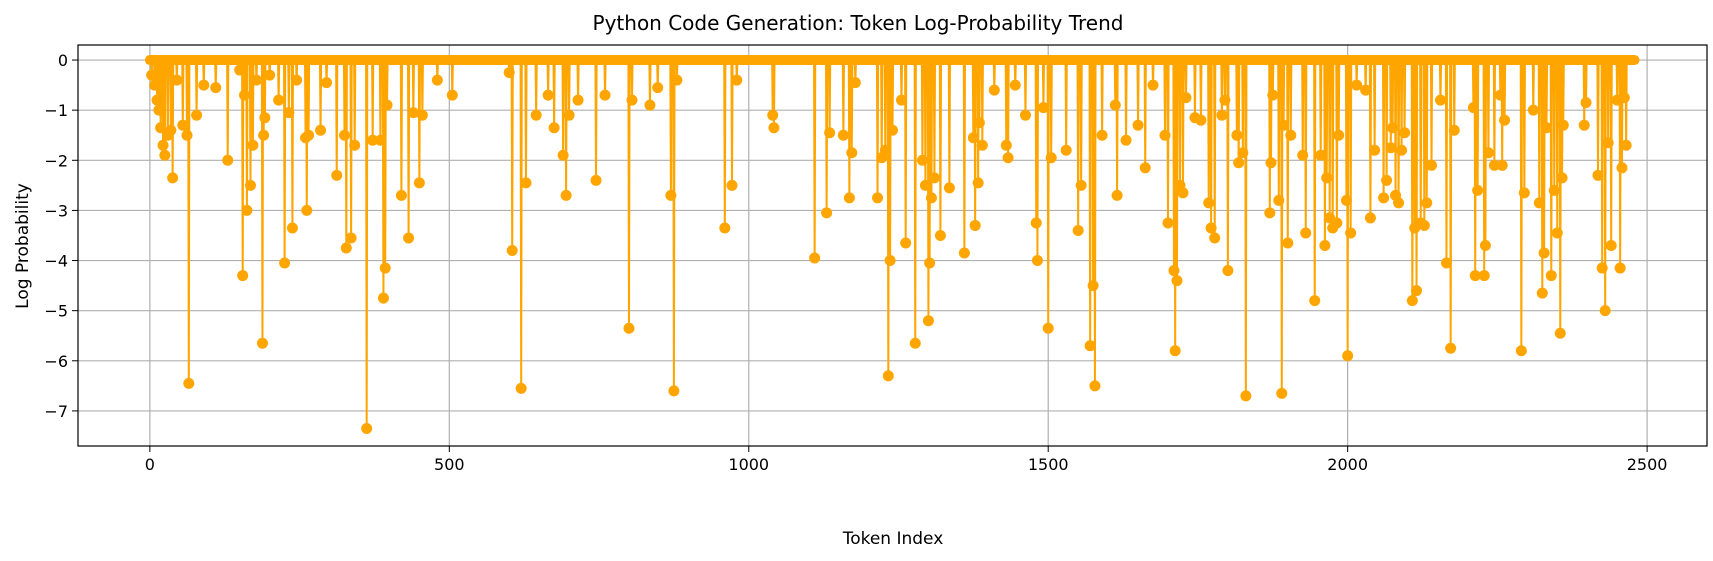  What do you see at coordinates (63, 60) in the screenshot?
I see `y-tick-label: 0` at bounding box center [63, 60].